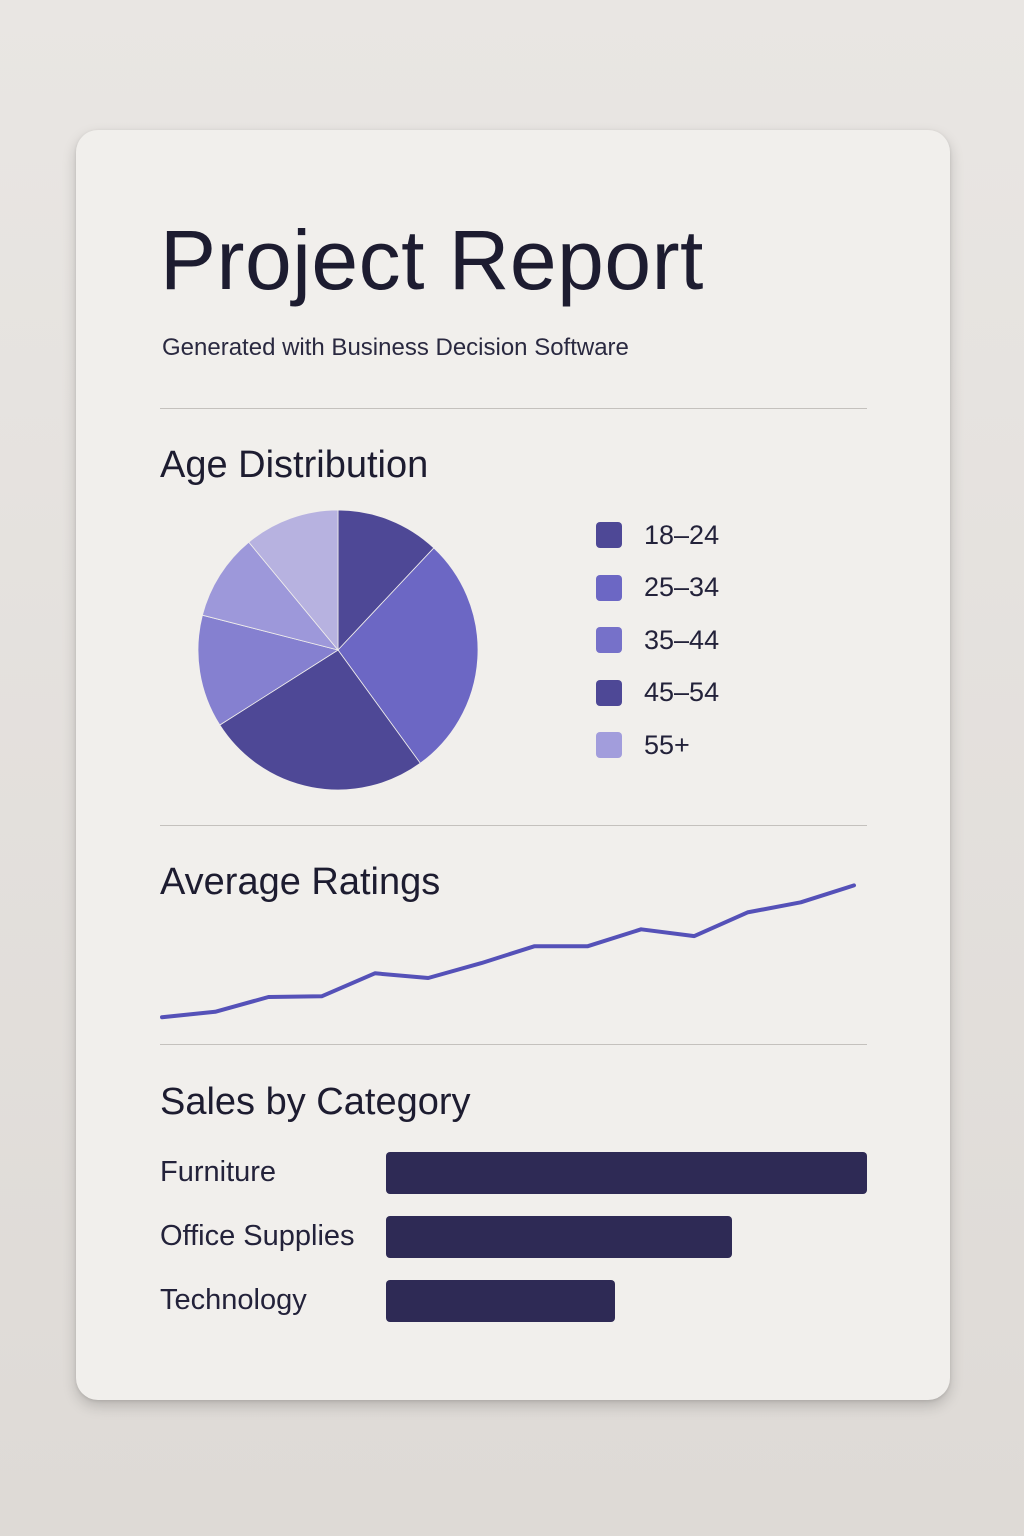  What do you see at coordinates (500, 1301) in the screenshot?
I see `bar-technology` at bounding box center [500, 1301].